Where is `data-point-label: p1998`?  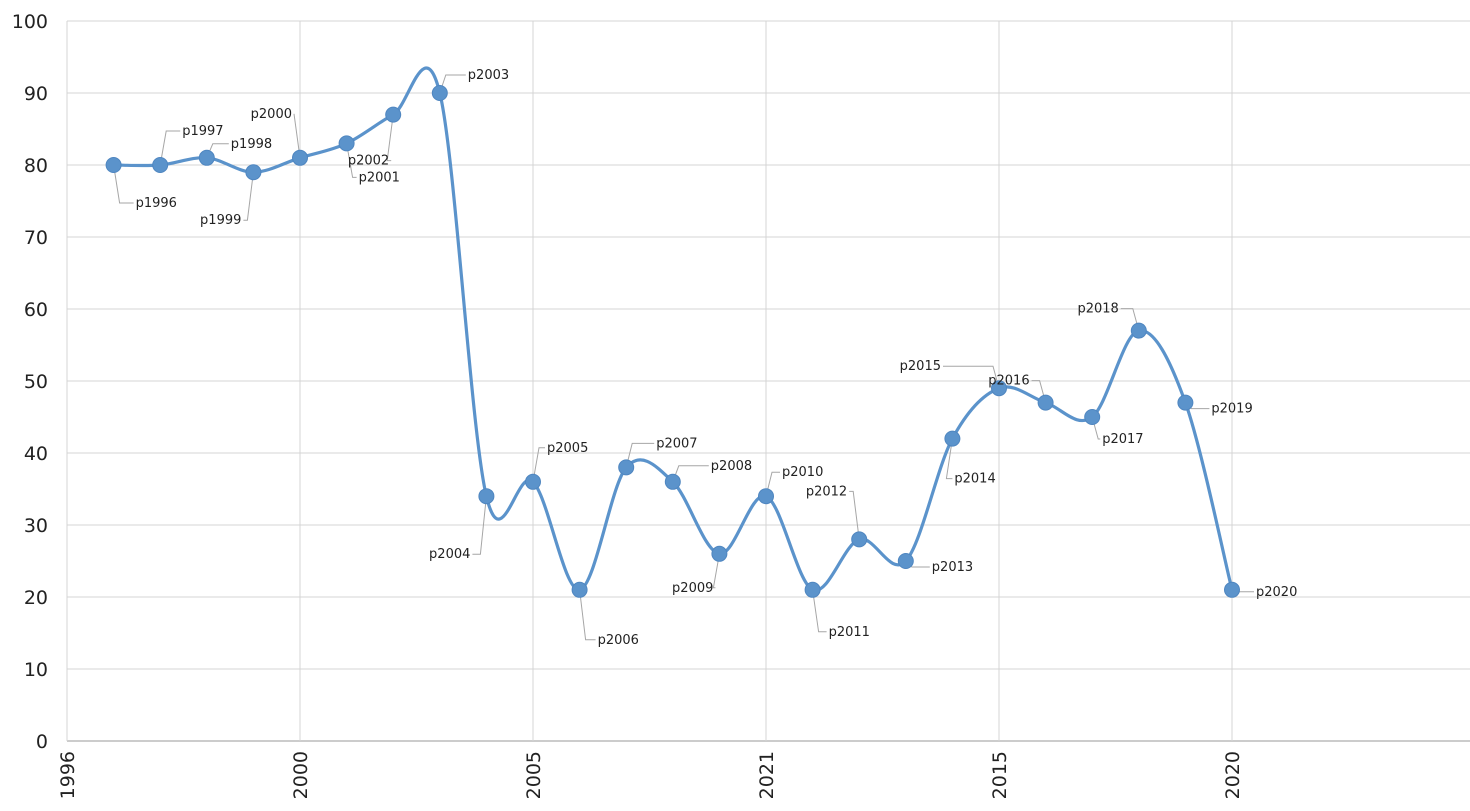
data-point-label: p1998 is located at coordinates (251, 144).